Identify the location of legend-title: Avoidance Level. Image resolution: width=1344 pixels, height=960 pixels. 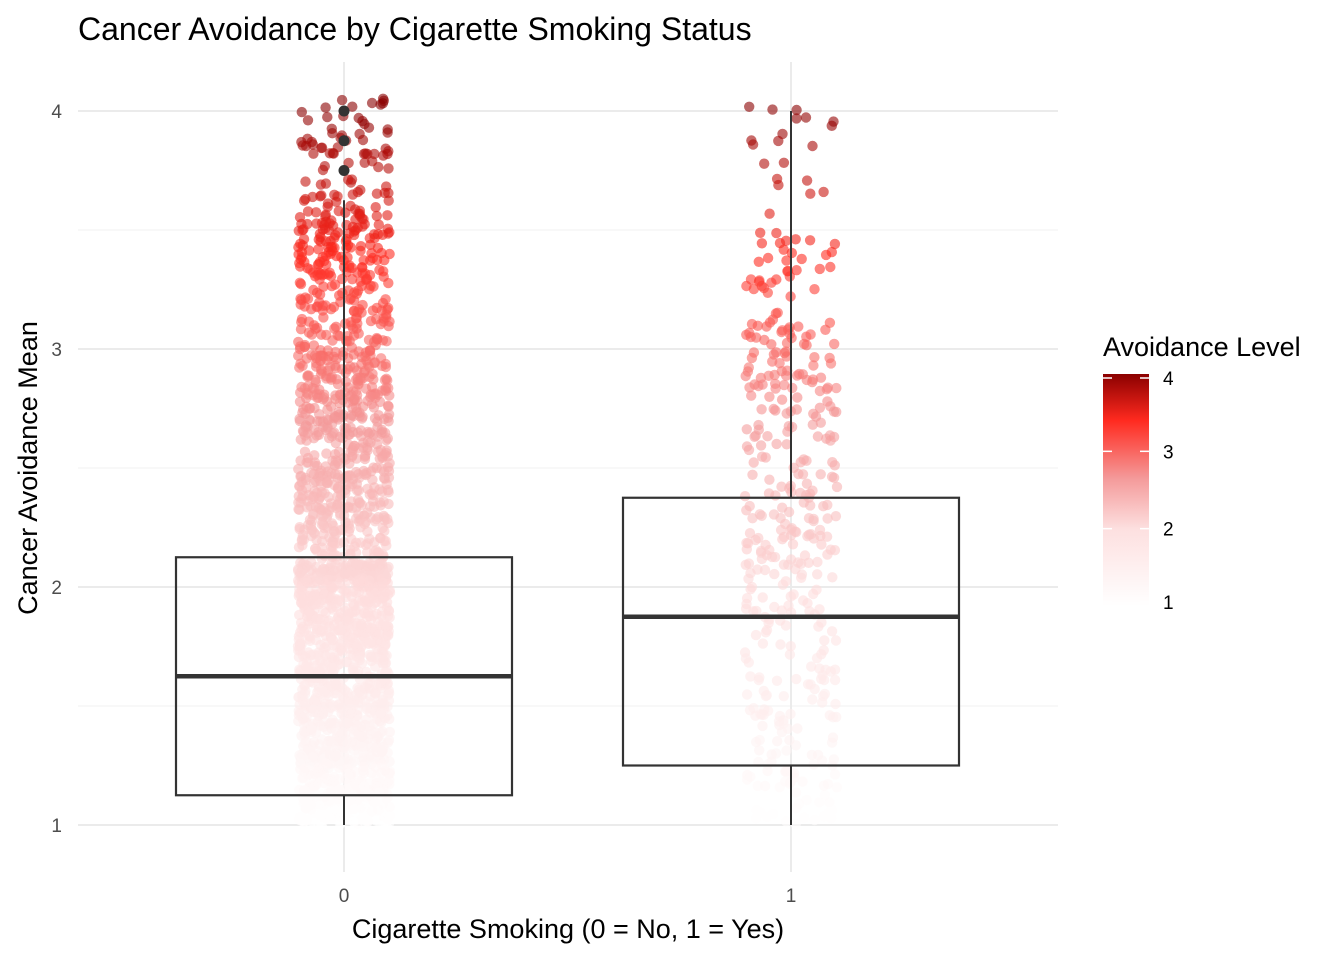
(1202, 347).